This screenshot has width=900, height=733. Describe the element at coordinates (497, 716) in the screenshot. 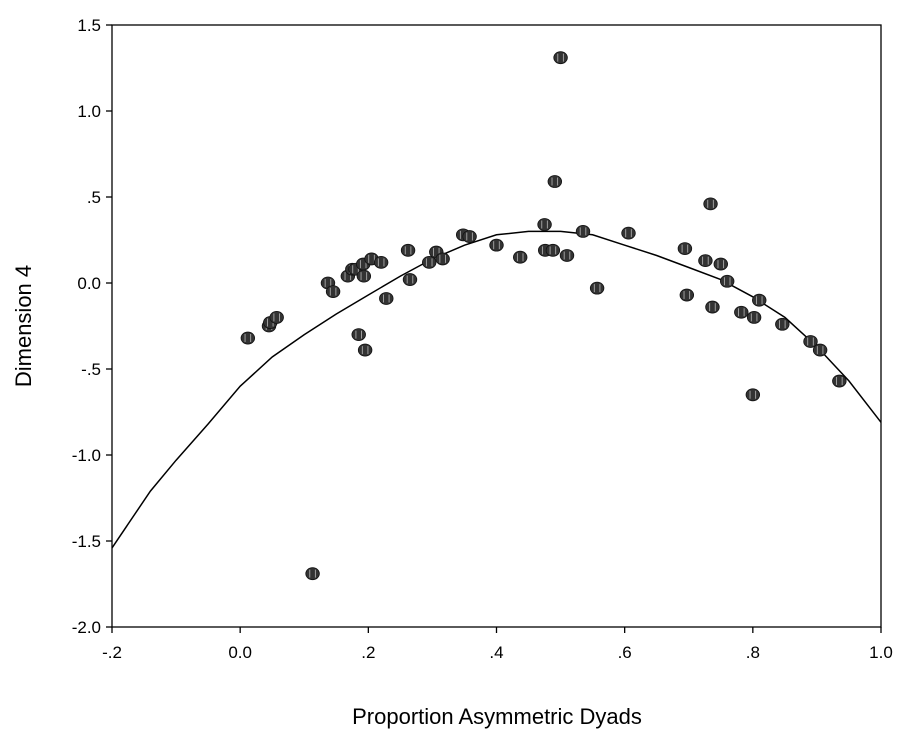

I see `x-axis-title: Proportion Asymmetric Dyads` at that location.